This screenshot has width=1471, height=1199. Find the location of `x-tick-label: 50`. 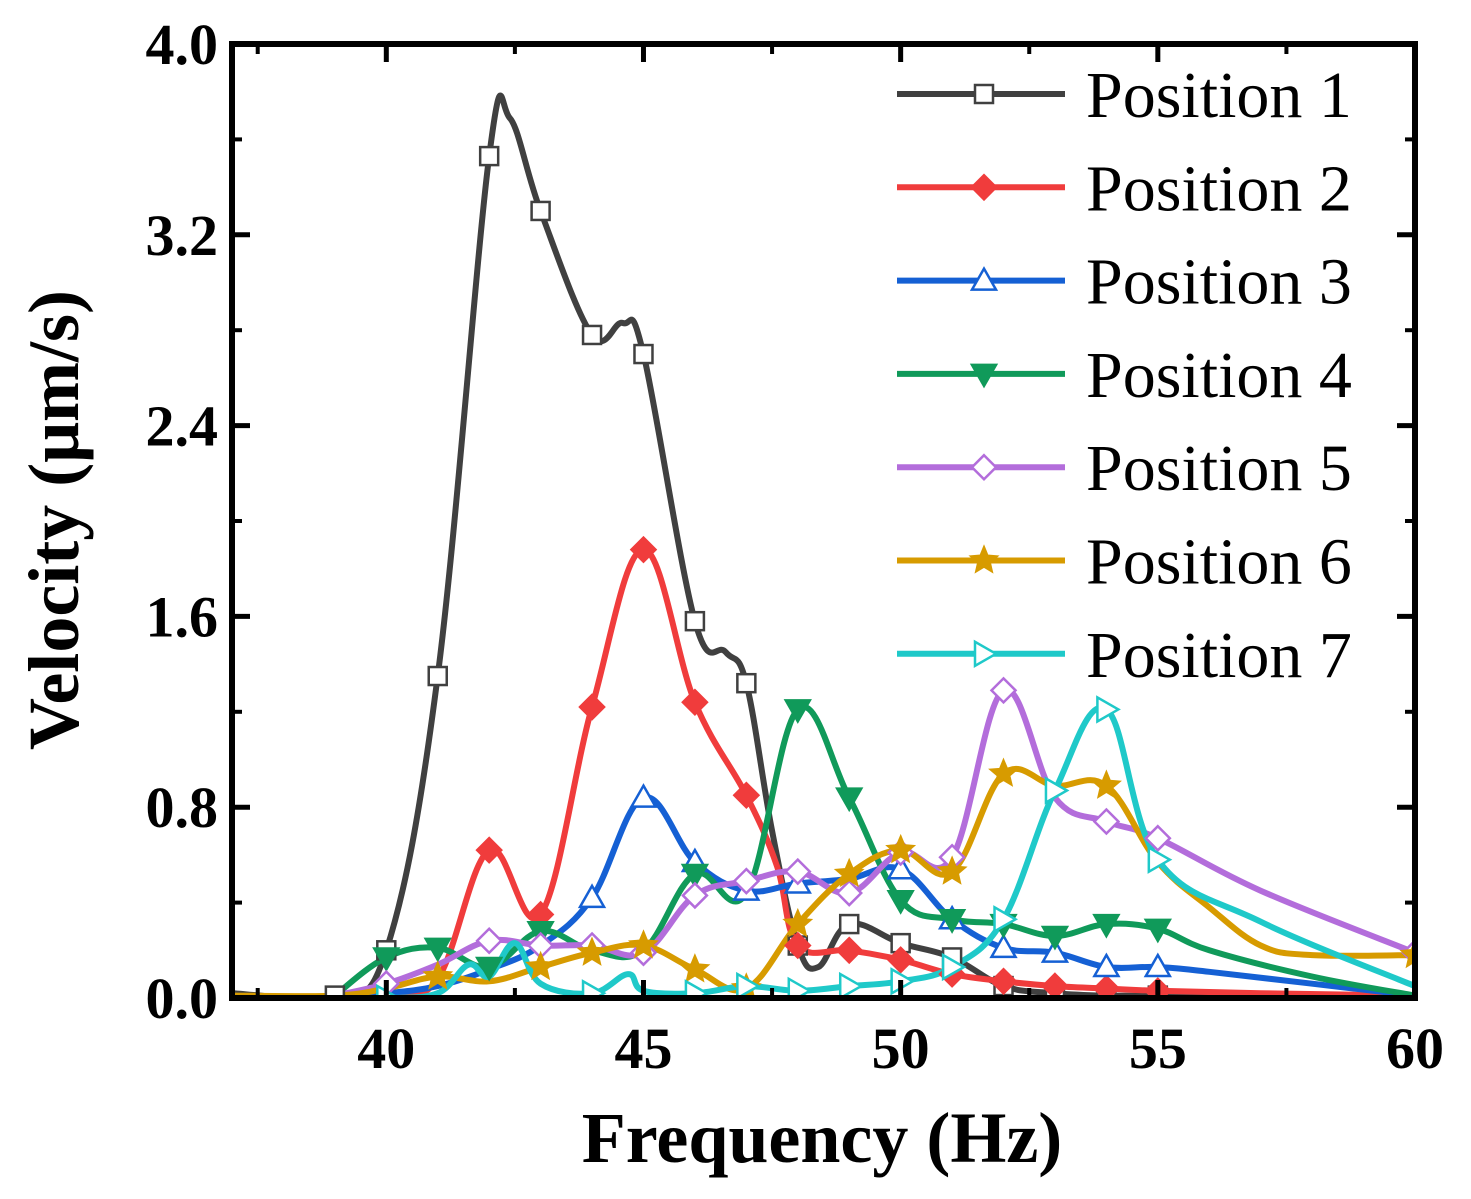

x-tick-label: 50 is located at coordinates (901, 1048).